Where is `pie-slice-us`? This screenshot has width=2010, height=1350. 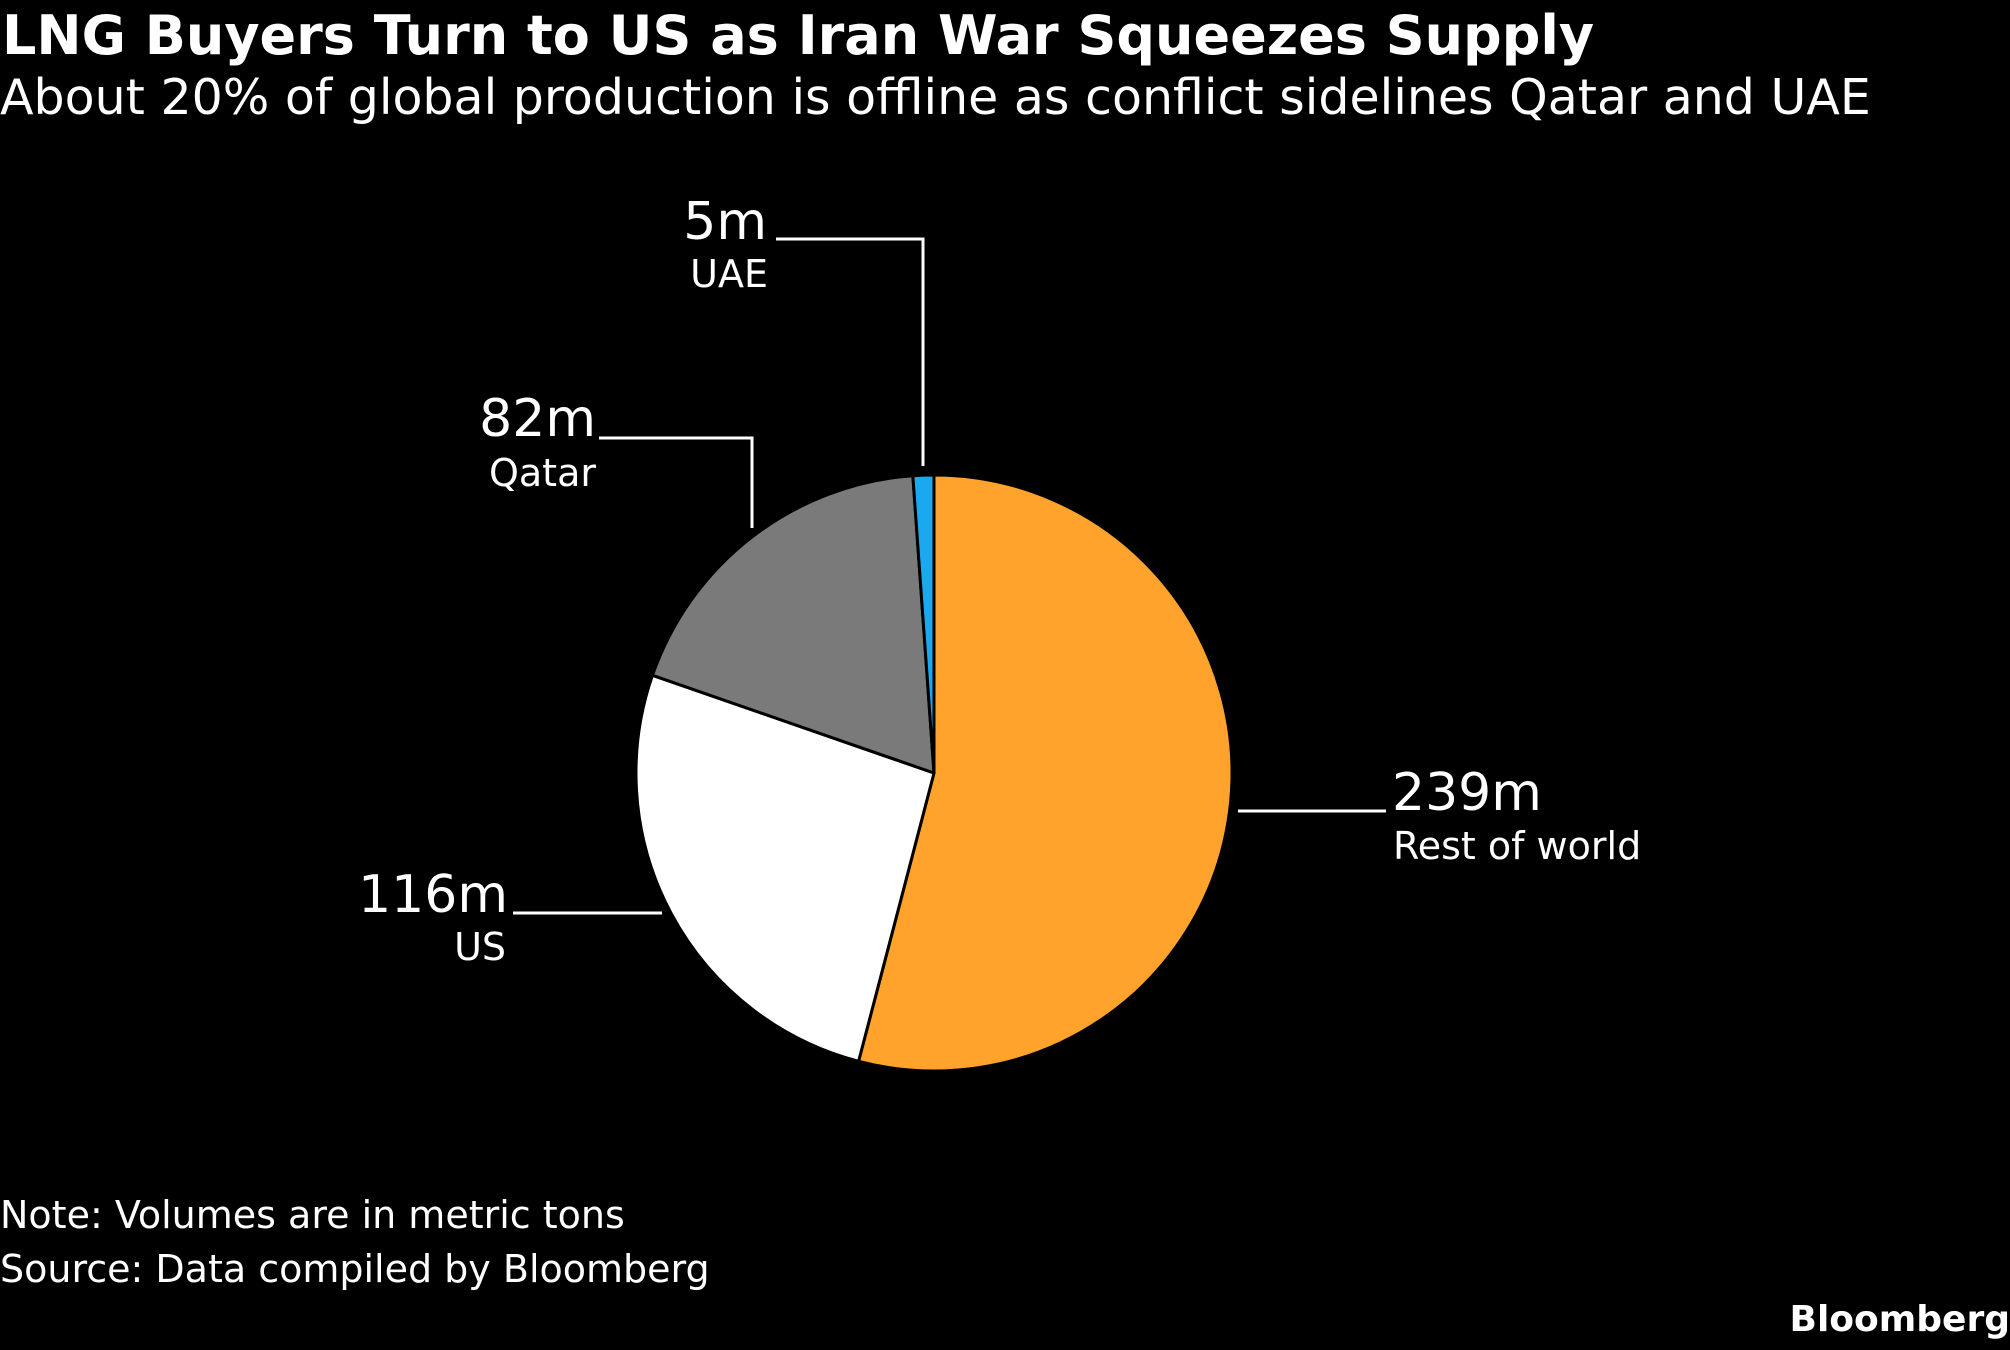 pie-slice-us is located at coordinates (785, 868).